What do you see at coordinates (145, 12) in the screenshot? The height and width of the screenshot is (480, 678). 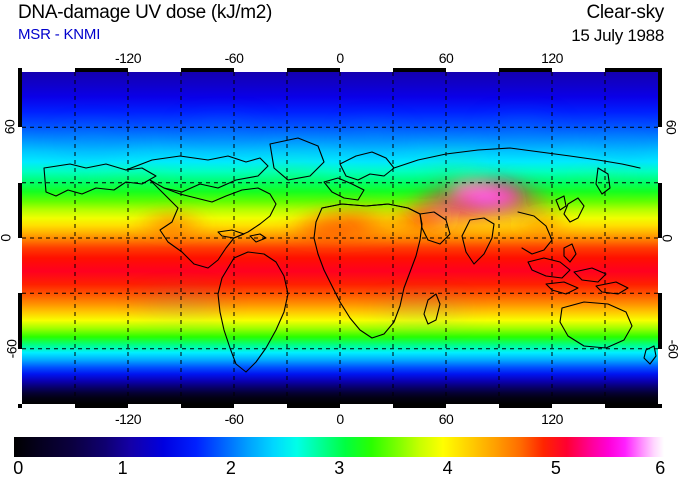 I see `page-title: DNA-damage UV dose (kJ/m2)` at bounding box center [145, 12].